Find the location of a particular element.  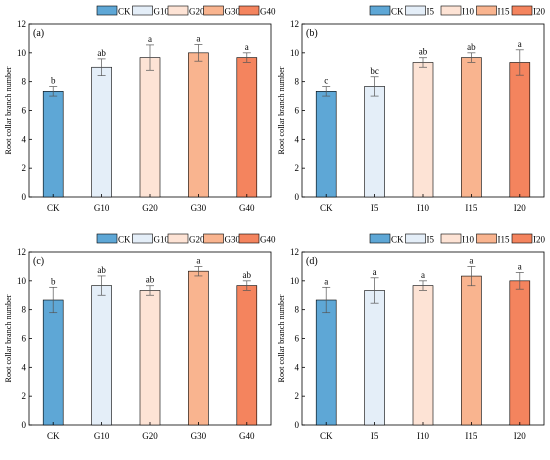

x-tick-label: I15 is located at coordinates (471, 208).